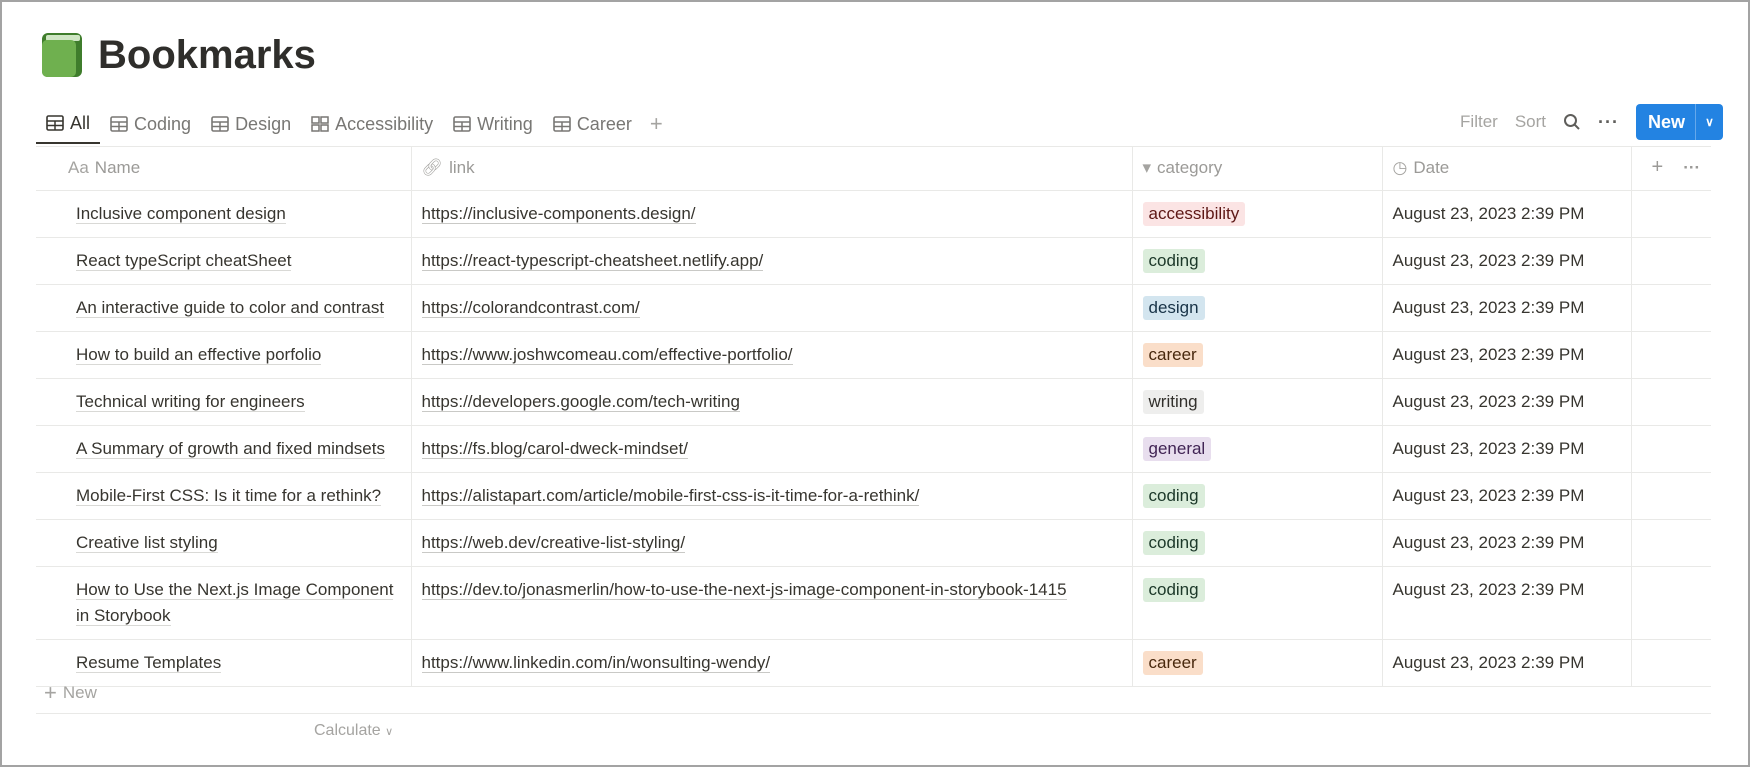 The image size is (1750, 767). What do you see at coordinates (147, 543) in the screenshot?
I see `row-name: Creative list styling` at bounding box center [147, 543].